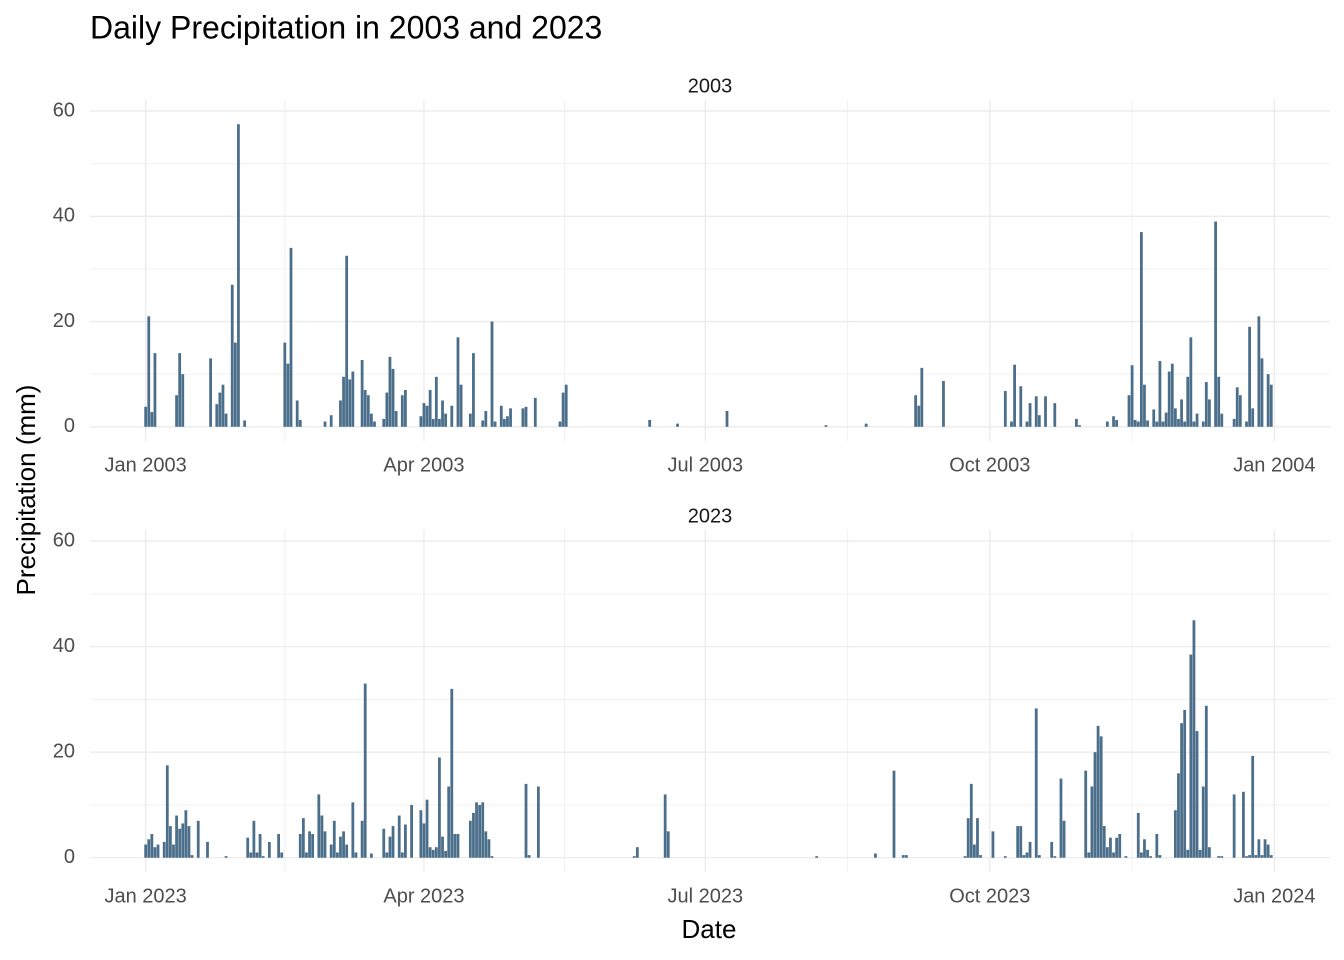  Describe the element at coordinates (146, 465) in the screenshot. I see `x-tick-label: Jan 2003` at that location.